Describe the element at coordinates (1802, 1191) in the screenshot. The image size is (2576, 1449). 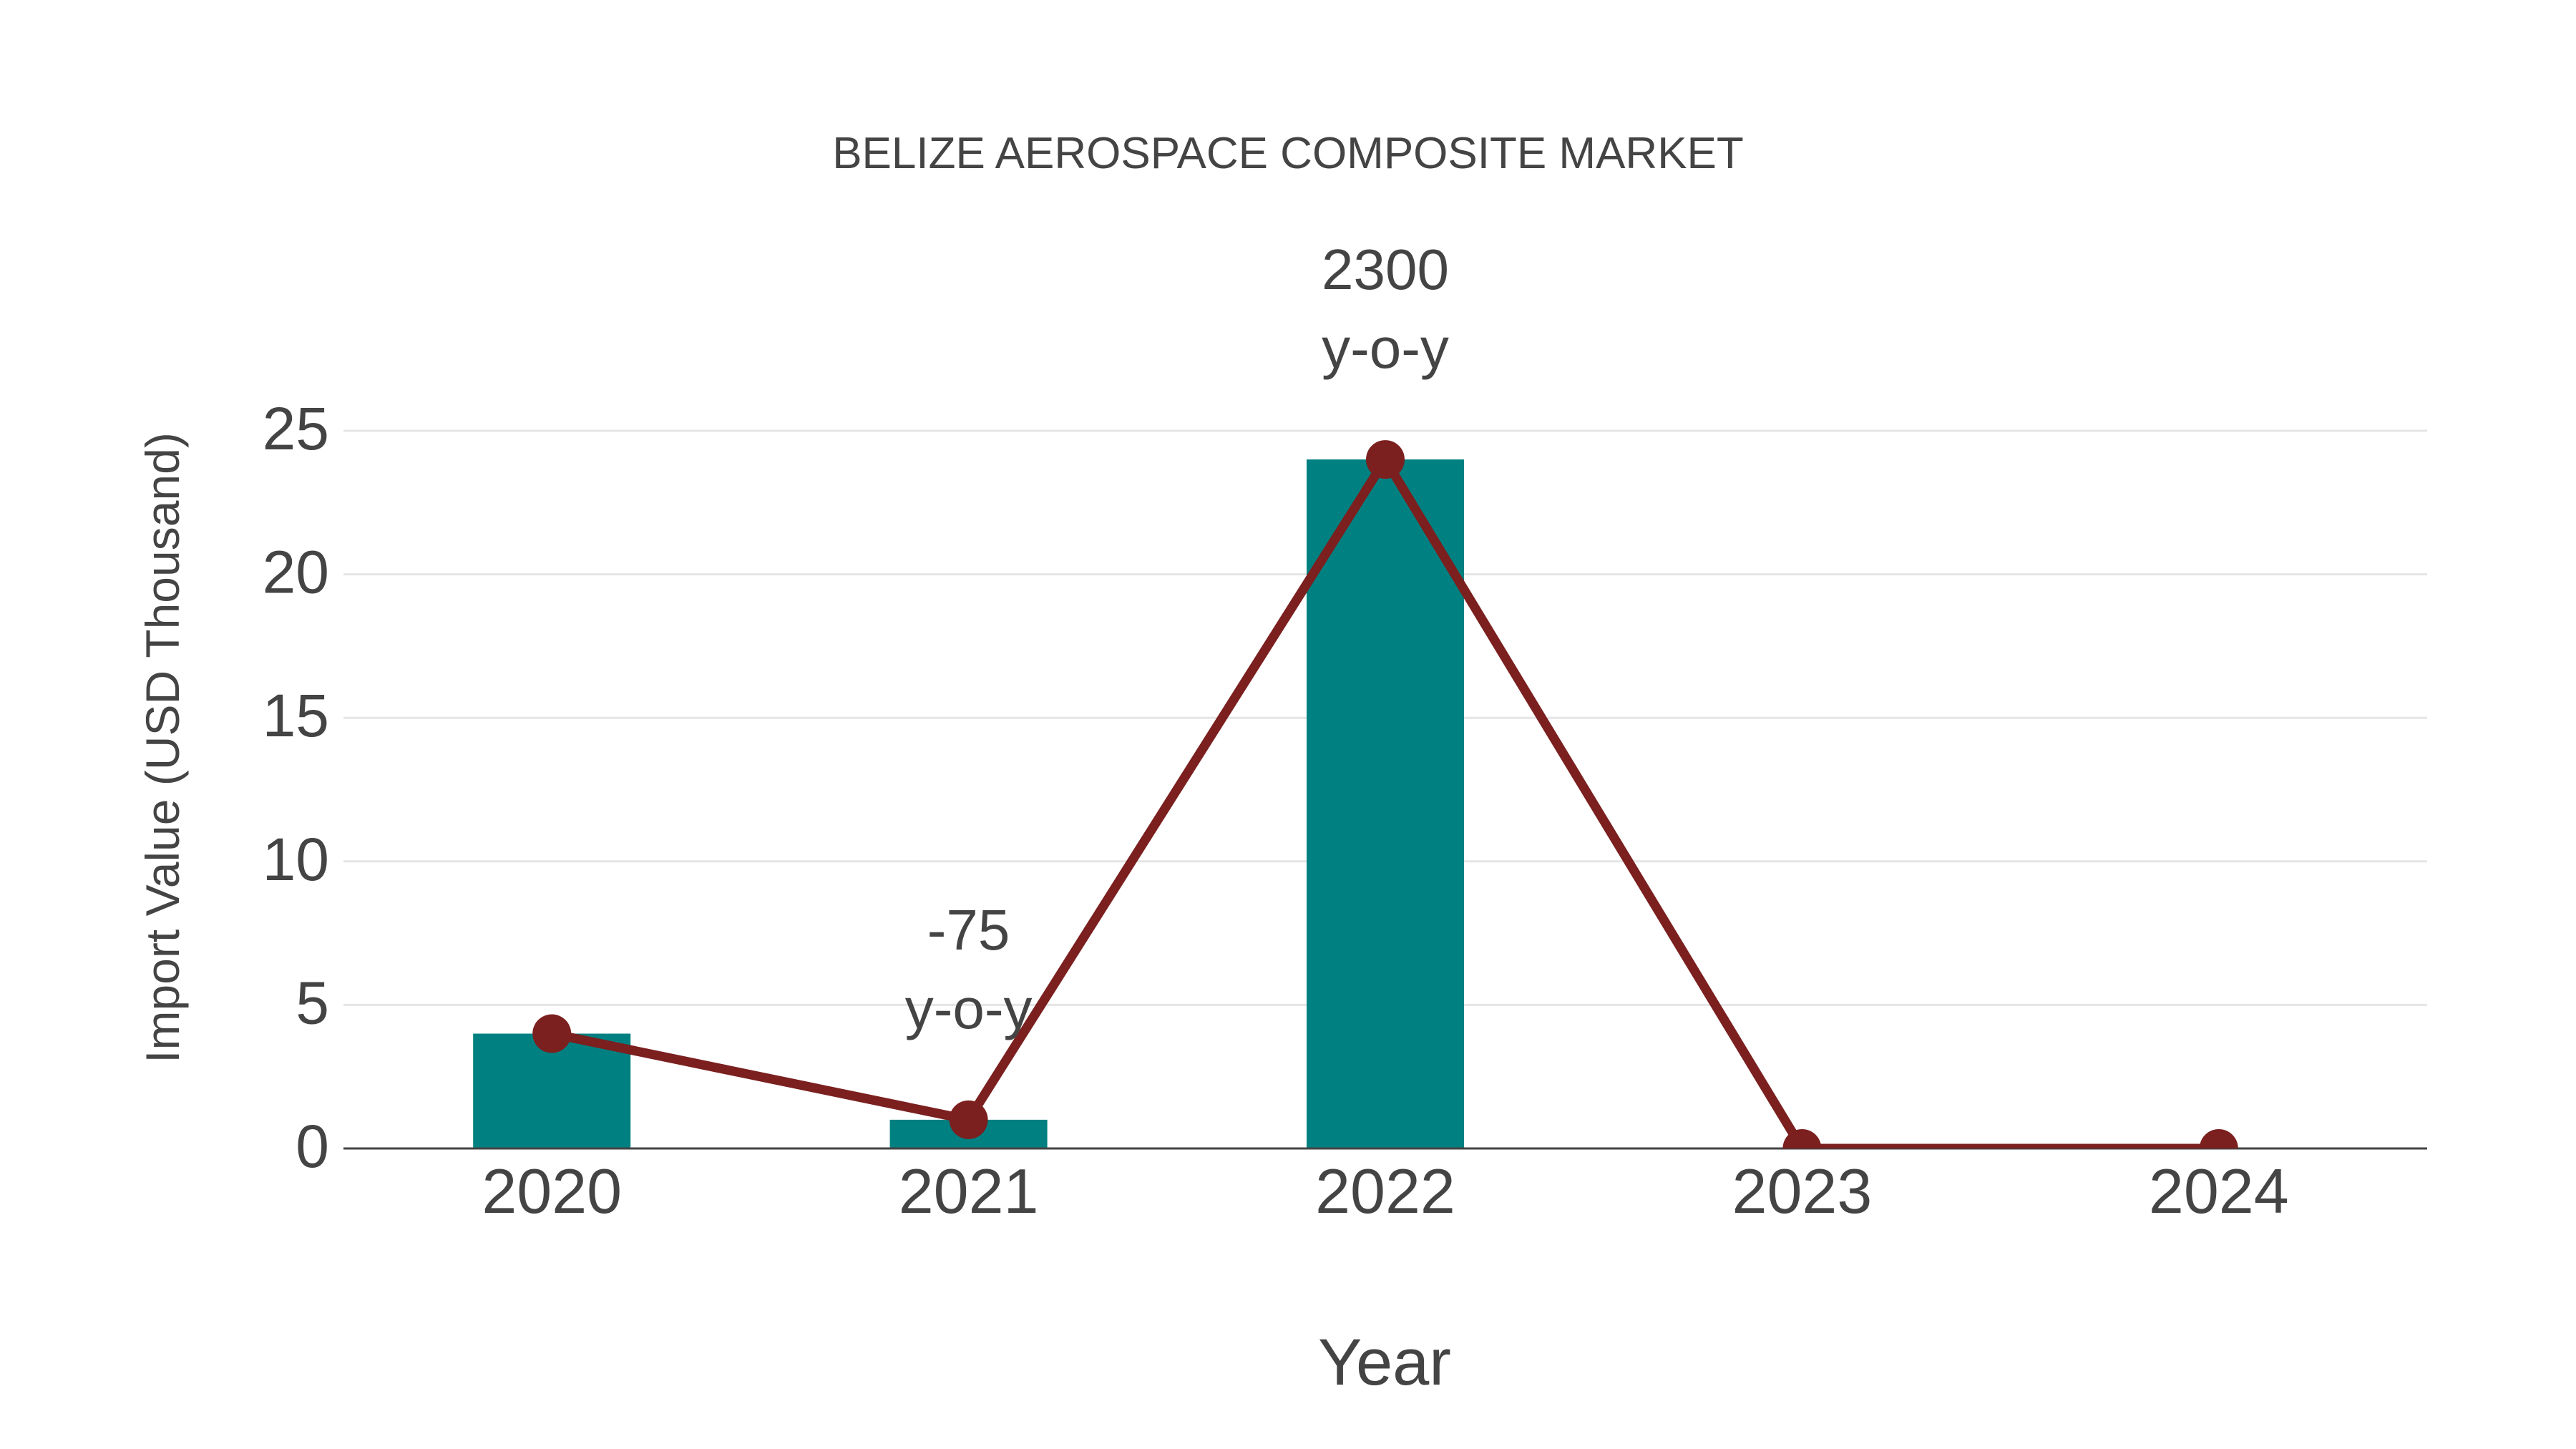
I see `x-tick-label: 2023` at that location.